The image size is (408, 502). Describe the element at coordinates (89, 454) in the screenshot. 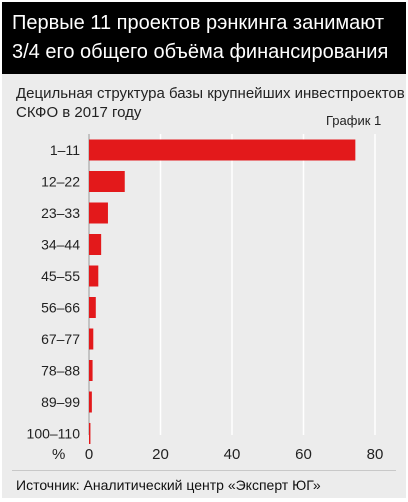

I see `x-tick-label-0: 0` at that location.